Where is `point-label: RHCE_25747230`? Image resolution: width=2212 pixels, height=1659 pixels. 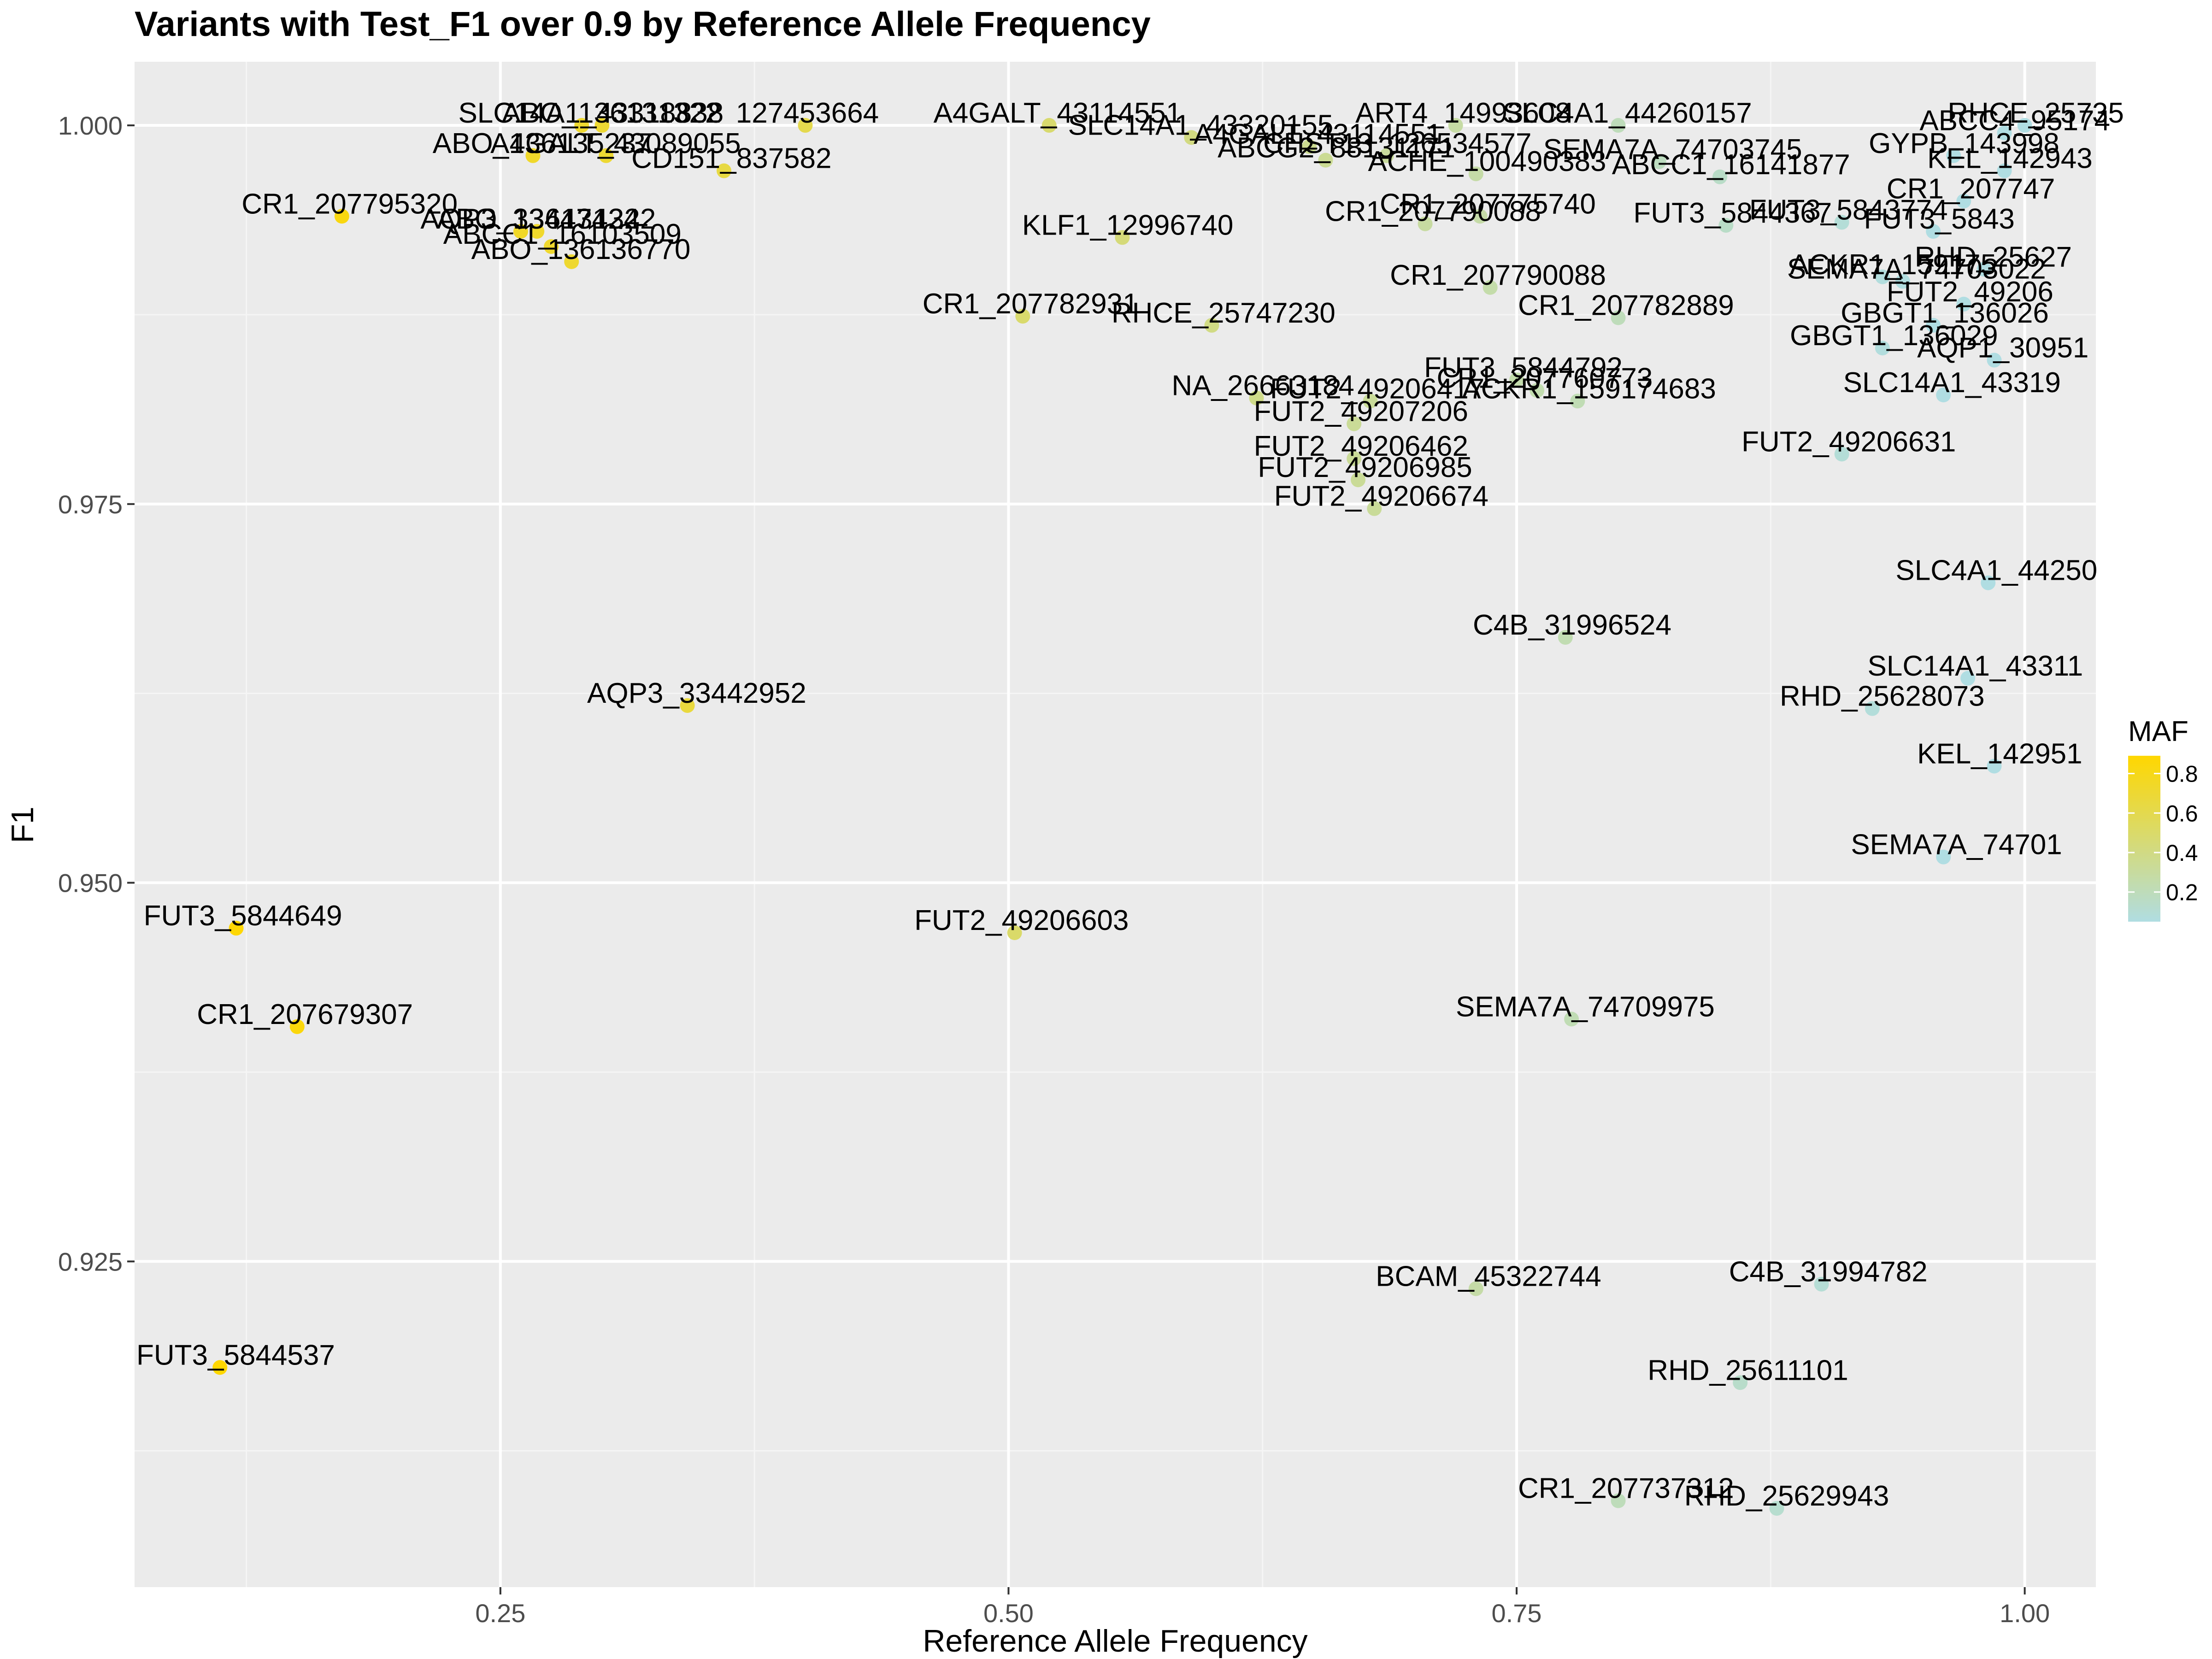 point-label: RHCE_25747230 is located at coordinates (1223, 313).